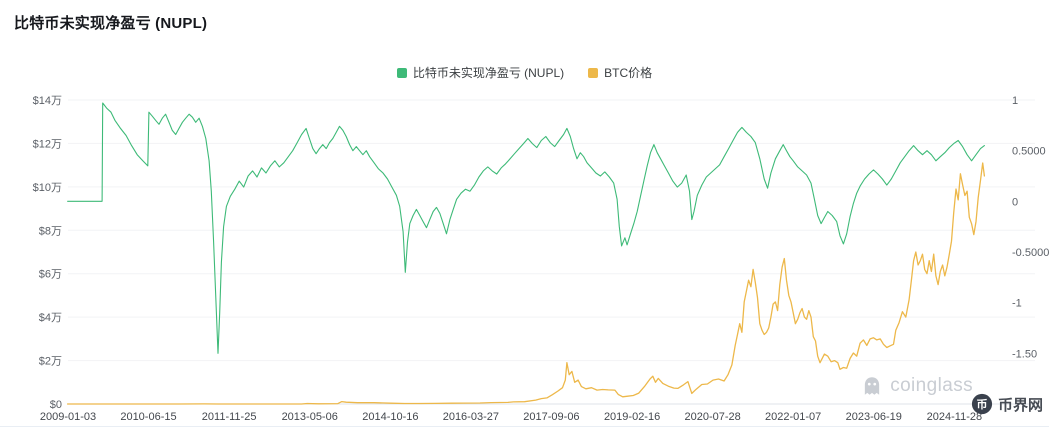 The image size is (1049, 427). I want to click on right-axis-label: 0.5000, so click(1029, 152).